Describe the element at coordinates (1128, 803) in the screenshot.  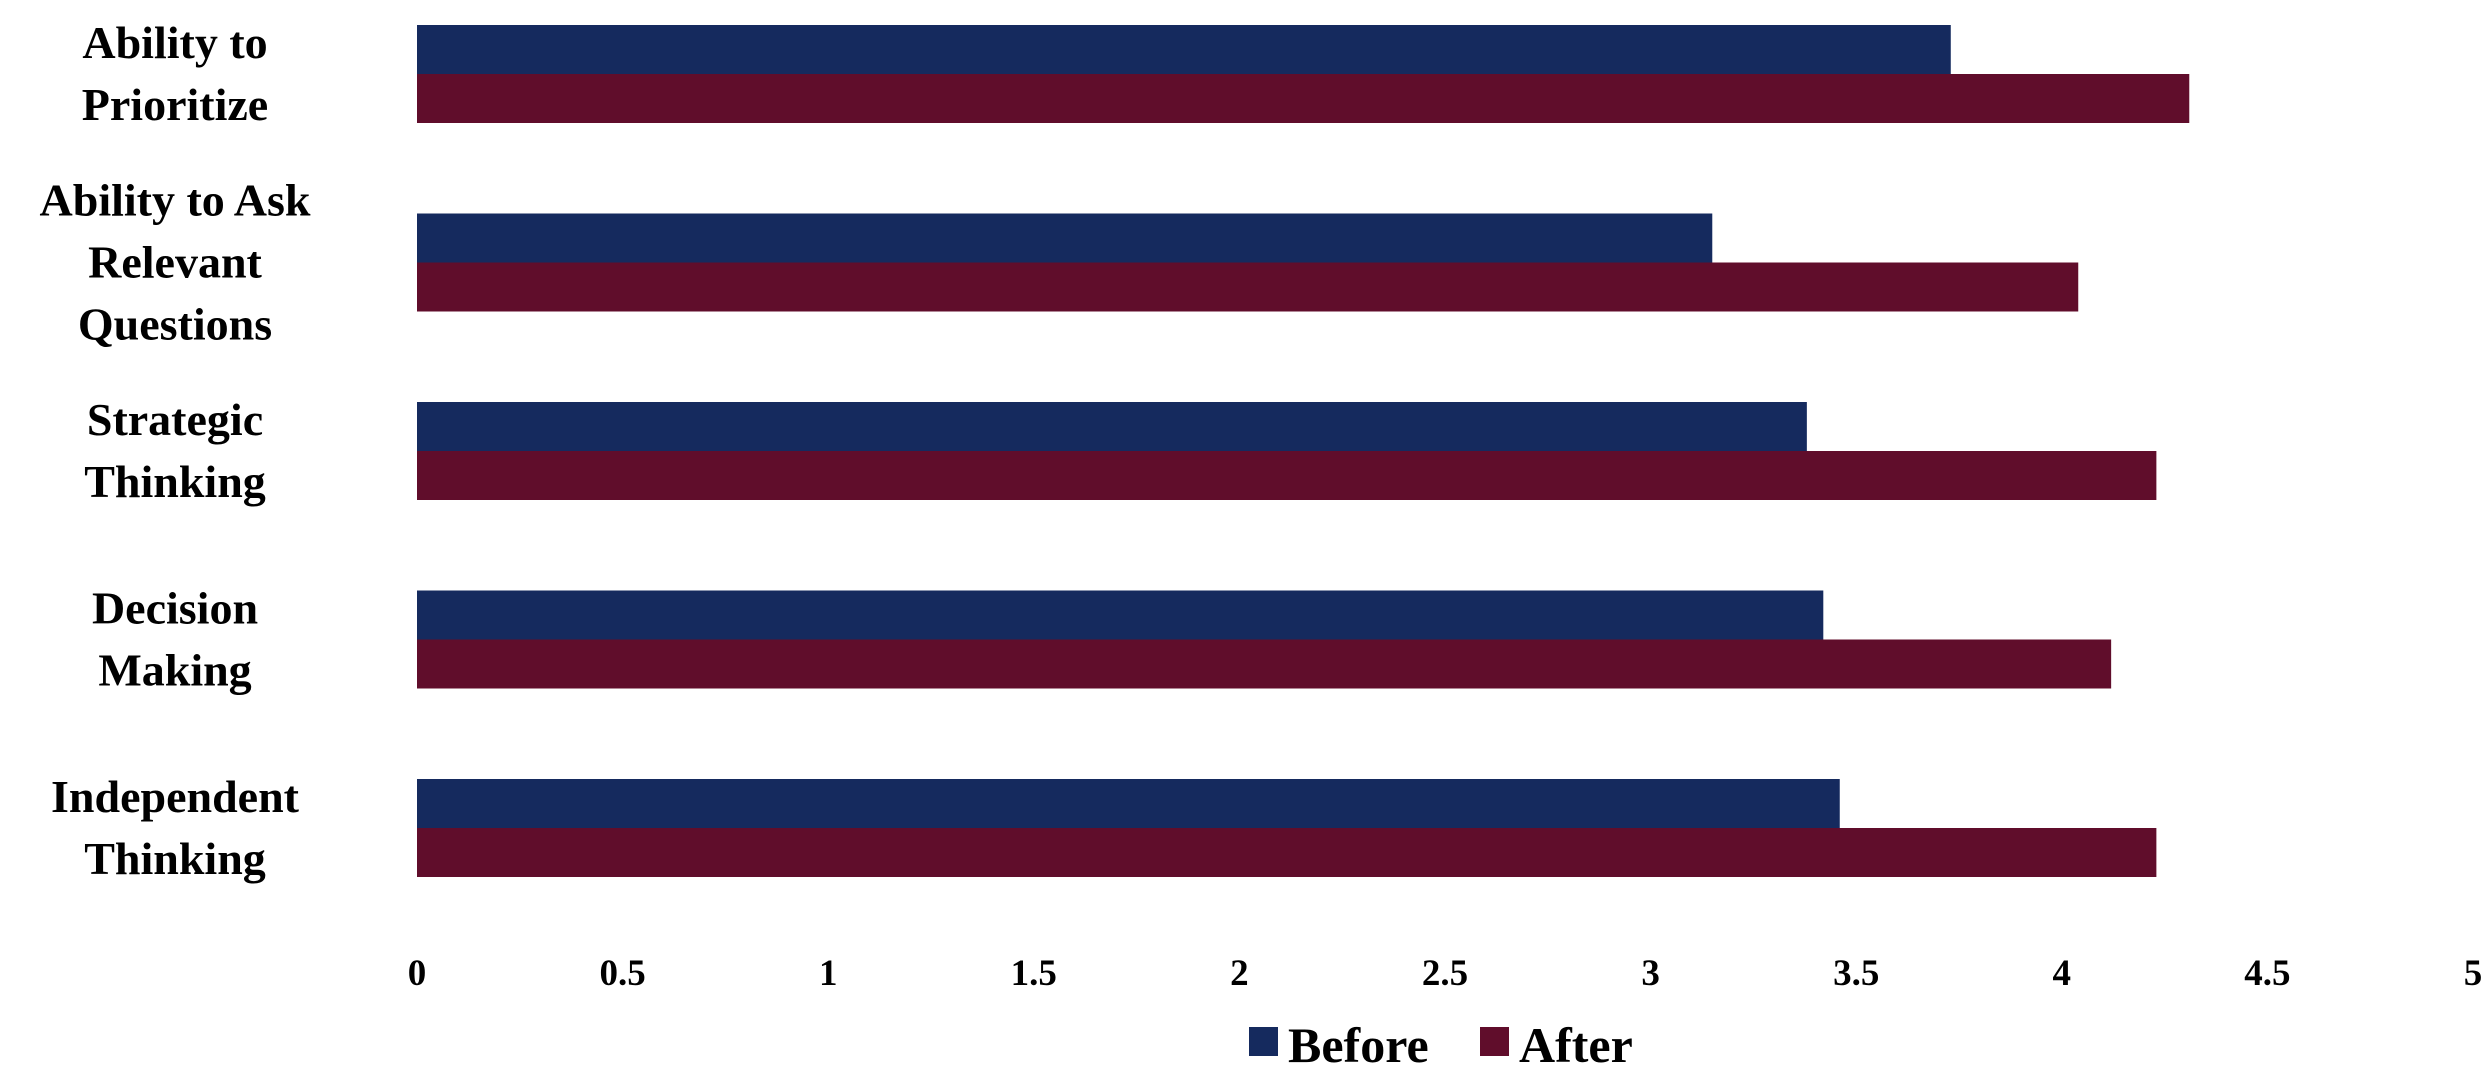
I see `bar-before-independent-thinking` at that location.